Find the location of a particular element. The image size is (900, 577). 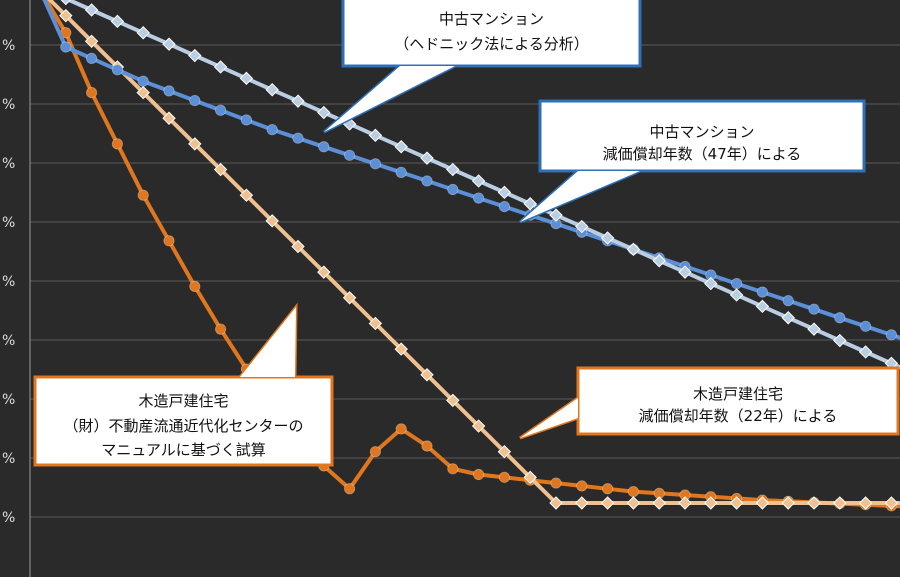

callout-text-line: （ヘドニック法による分析） is located at coordinates (491, 44).